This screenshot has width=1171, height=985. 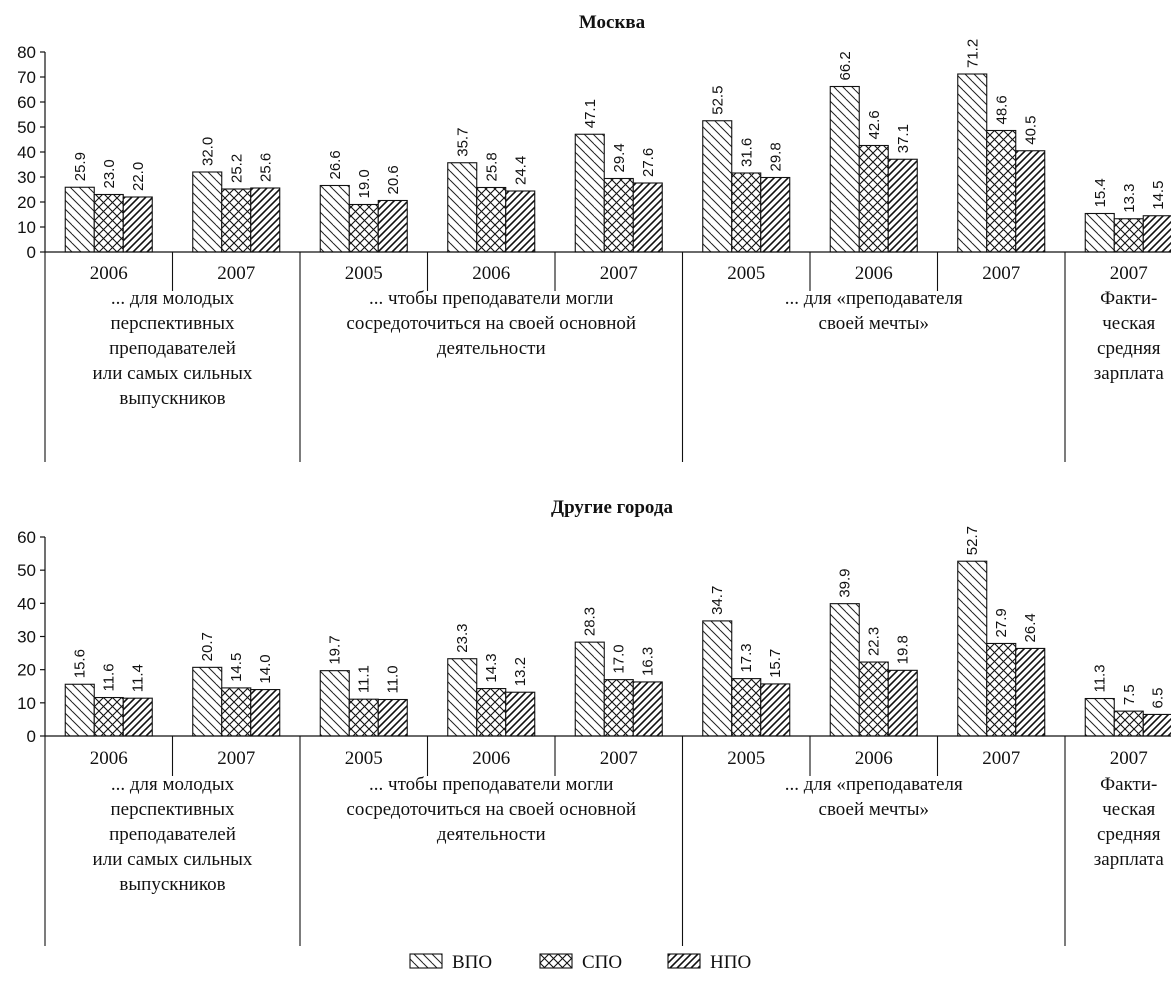 What do you see at coordinates (746, 152) in the screenshot?
I see `data-label: 31.6` at bounding box center [746, 152].